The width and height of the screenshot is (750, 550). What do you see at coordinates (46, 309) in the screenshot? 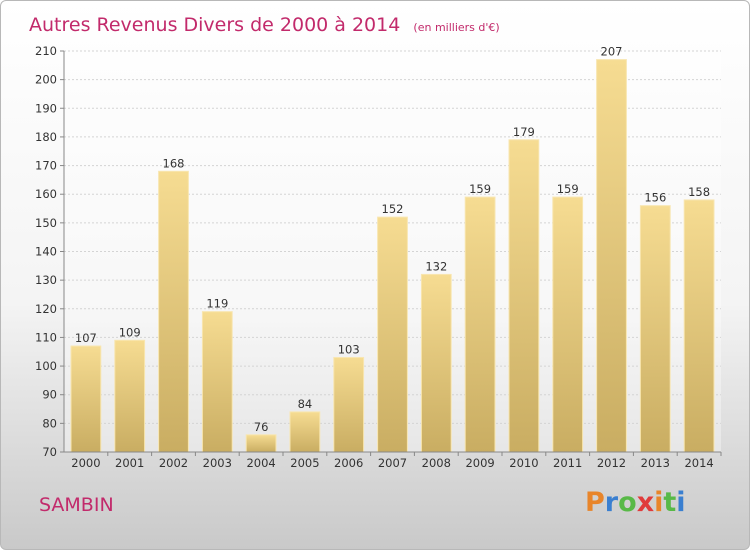
I see `y-tick-label: 120` at bounding box center [46, 309].